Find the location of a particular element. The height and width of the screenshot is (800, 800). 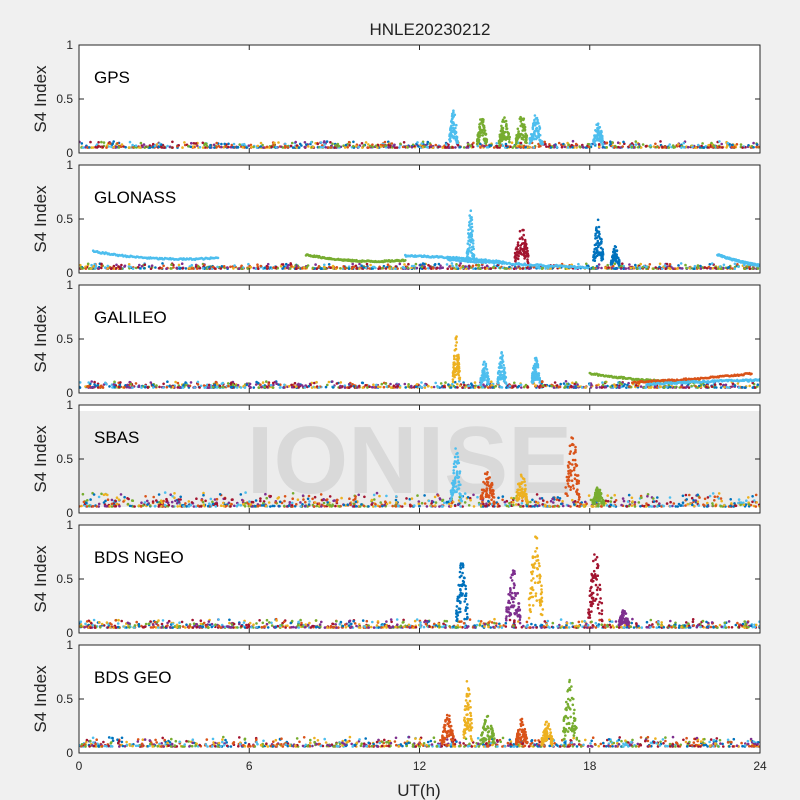

y-tick-label: 1 is located at coordinates (69, 45).